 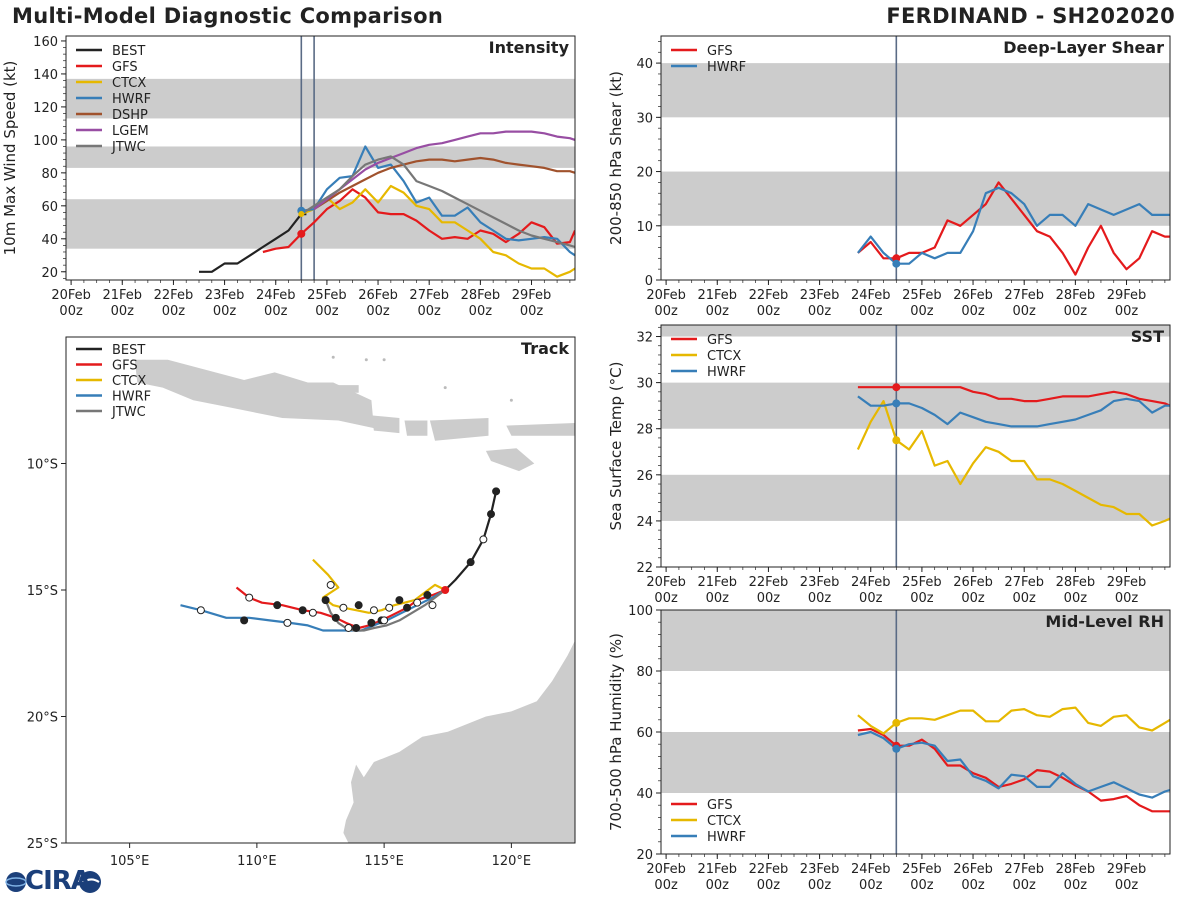 What do you see at coordinates (726, 67) in the screenshot?
I see `shear-legend-label-hwrf: HWRF` at bounding box center [726, 67].